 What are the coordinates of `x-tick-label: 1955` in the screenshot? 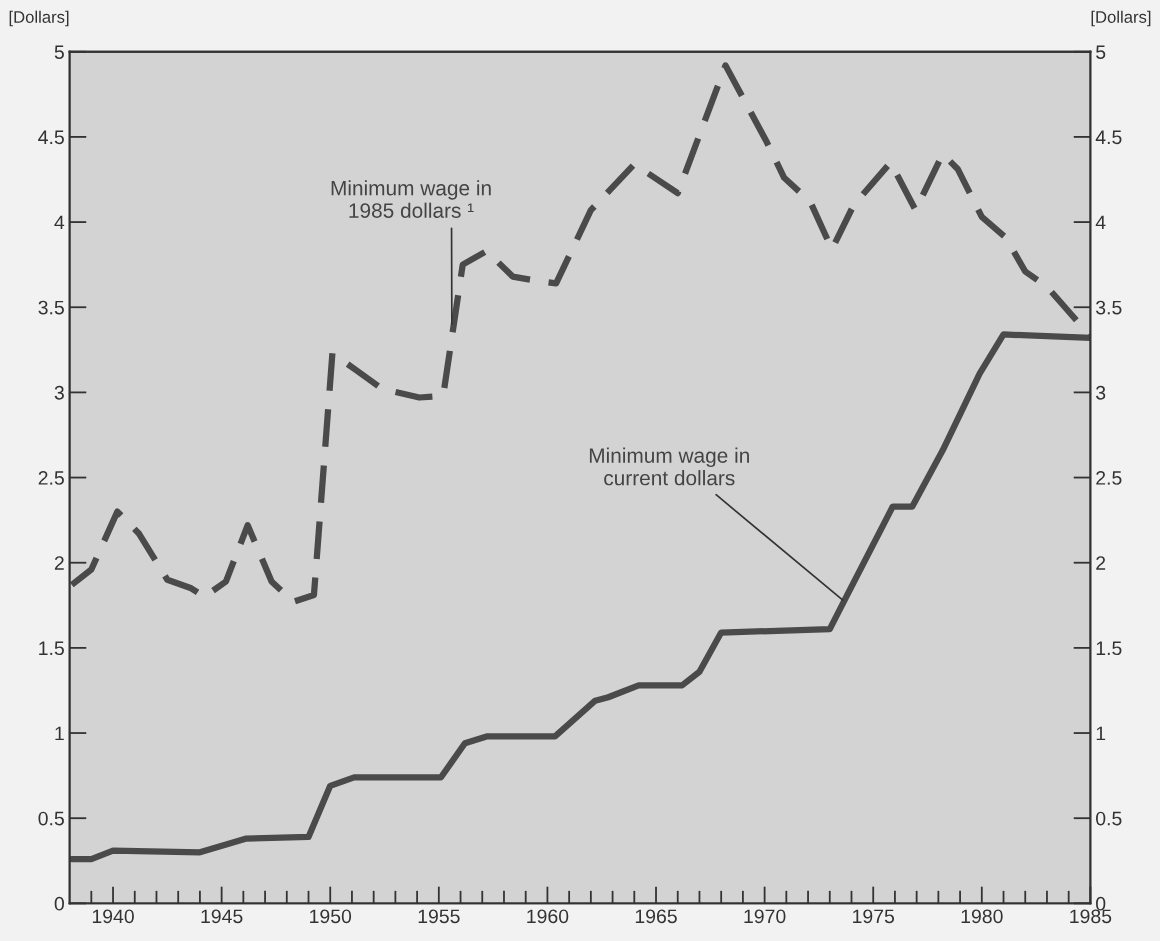 It's located at (439, 916).